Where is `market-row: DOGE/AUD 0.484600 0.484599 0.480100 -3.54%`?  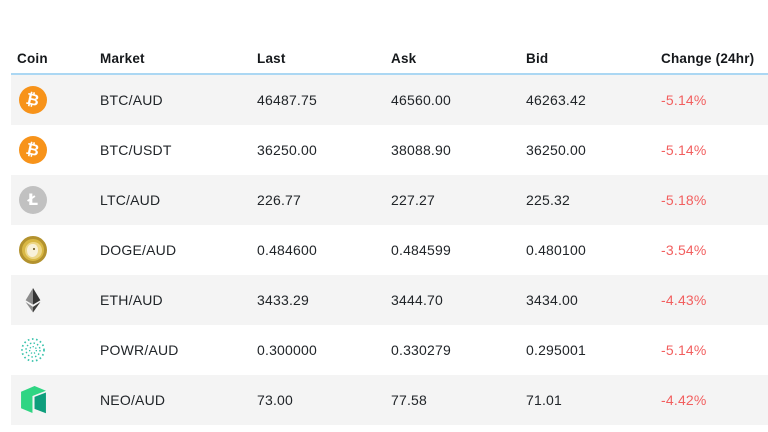
market-row: DOGE/AUD 0.484600 0.484599 0.480100 -3.54% is located at coordinates (389, 250).